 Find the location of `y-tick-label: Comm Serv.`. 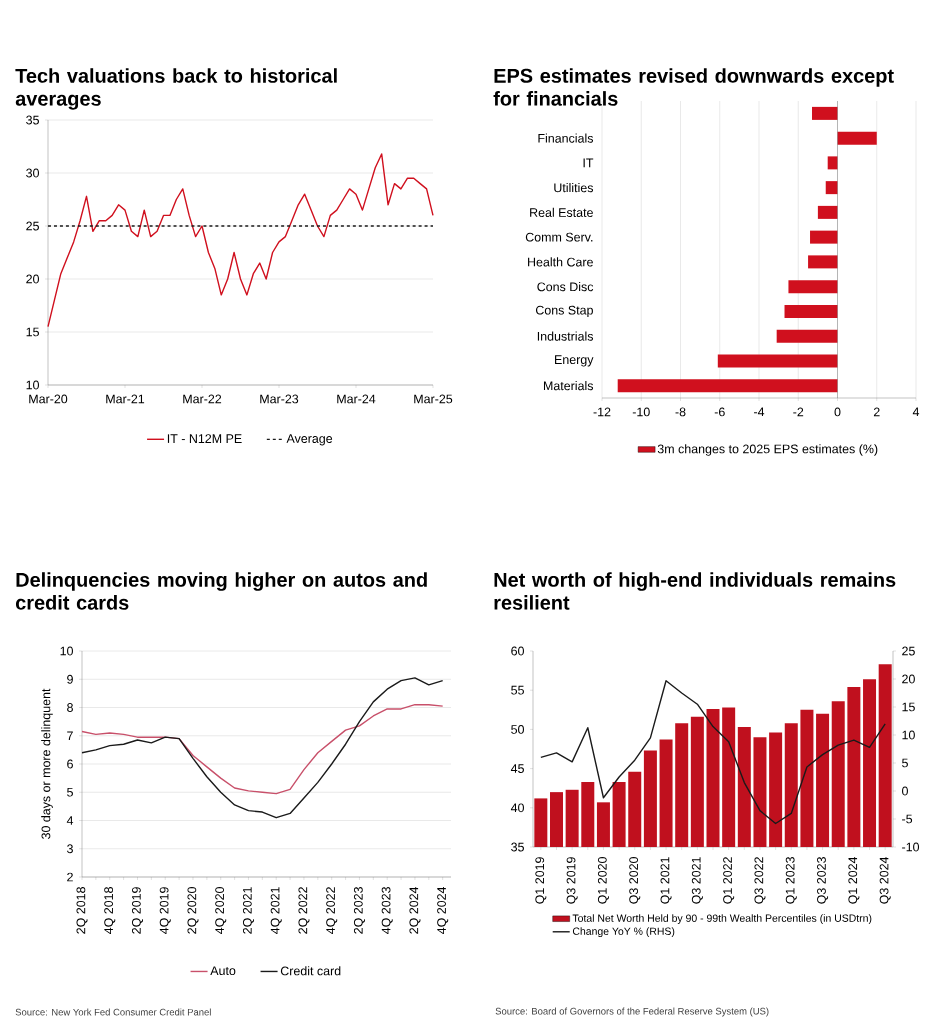

y-tick-label: Comm Serv. is located at coordinates (559, 237).